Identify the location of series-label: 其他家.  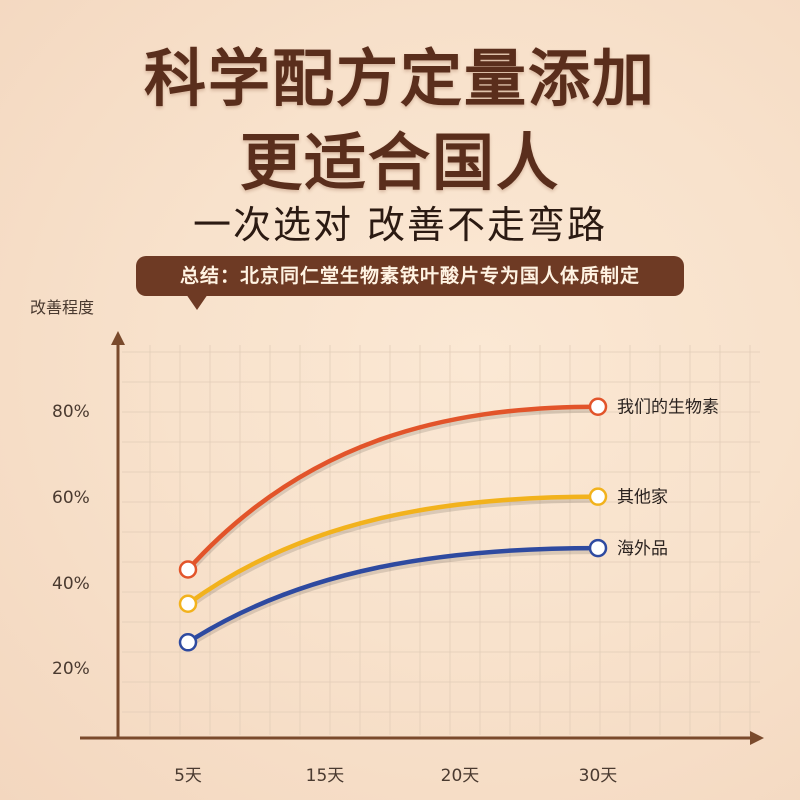
(642, 498).